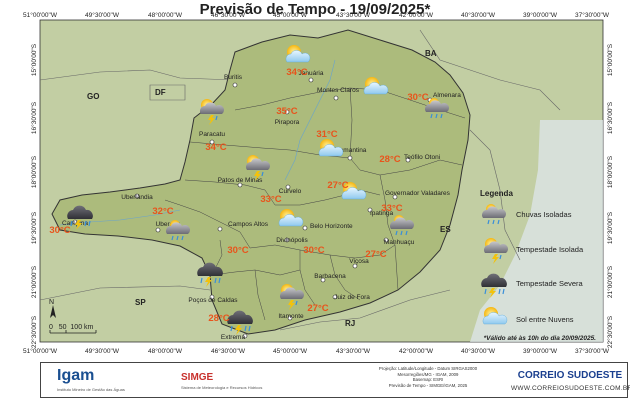 The image size is (630, 400). I want to click on city-juiz-de-fora: Juiz de Fora, so click(352, 297).